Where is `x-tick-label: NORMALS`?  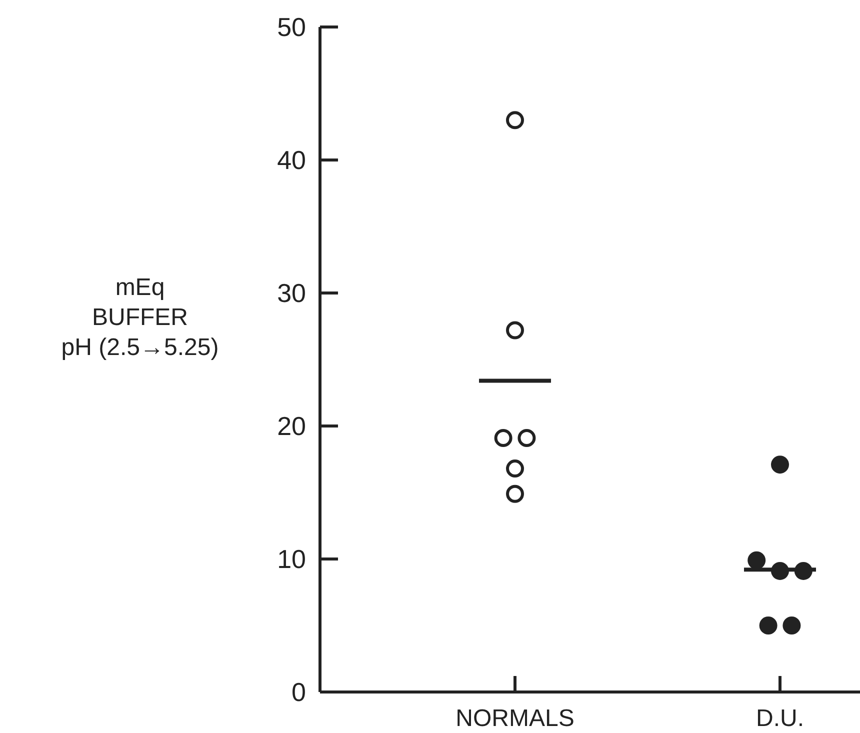
x-tick-label: NORMALS is located at coordinates (515, 718).